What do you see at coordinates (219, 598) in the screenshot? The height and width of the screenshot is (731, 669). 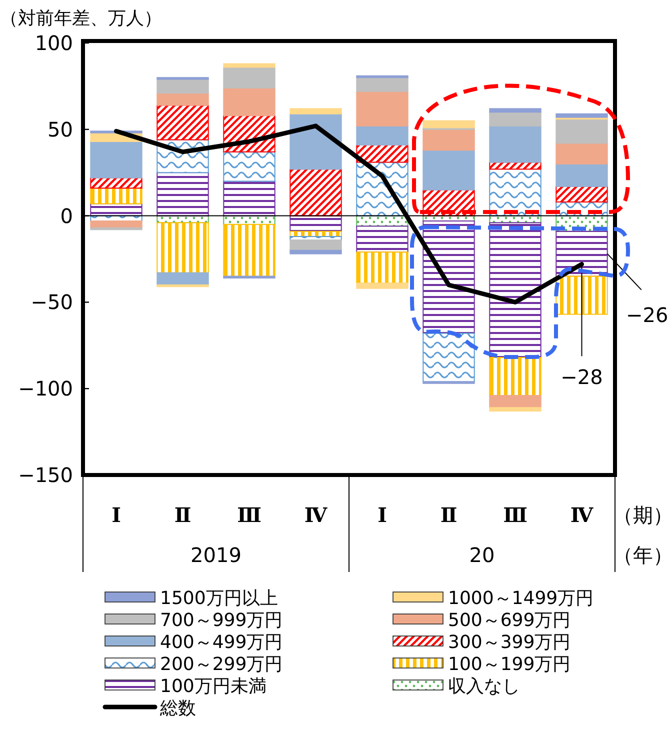 I see `legend-label: 1500万円以上` at bounding box center [219, 598].